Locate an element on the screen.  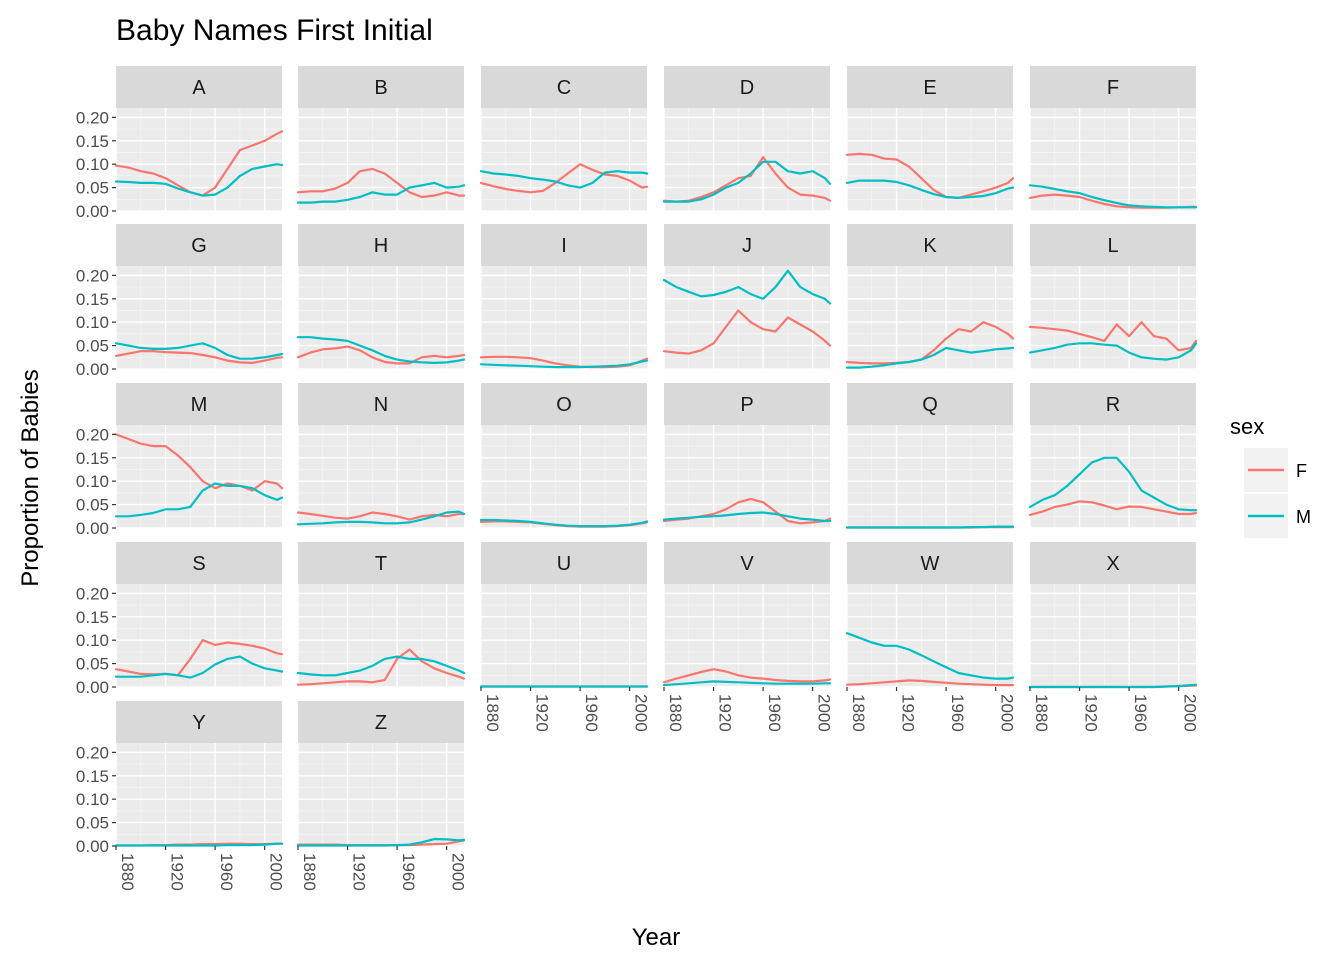
facet-label: T is located at coordinates (381, 564).